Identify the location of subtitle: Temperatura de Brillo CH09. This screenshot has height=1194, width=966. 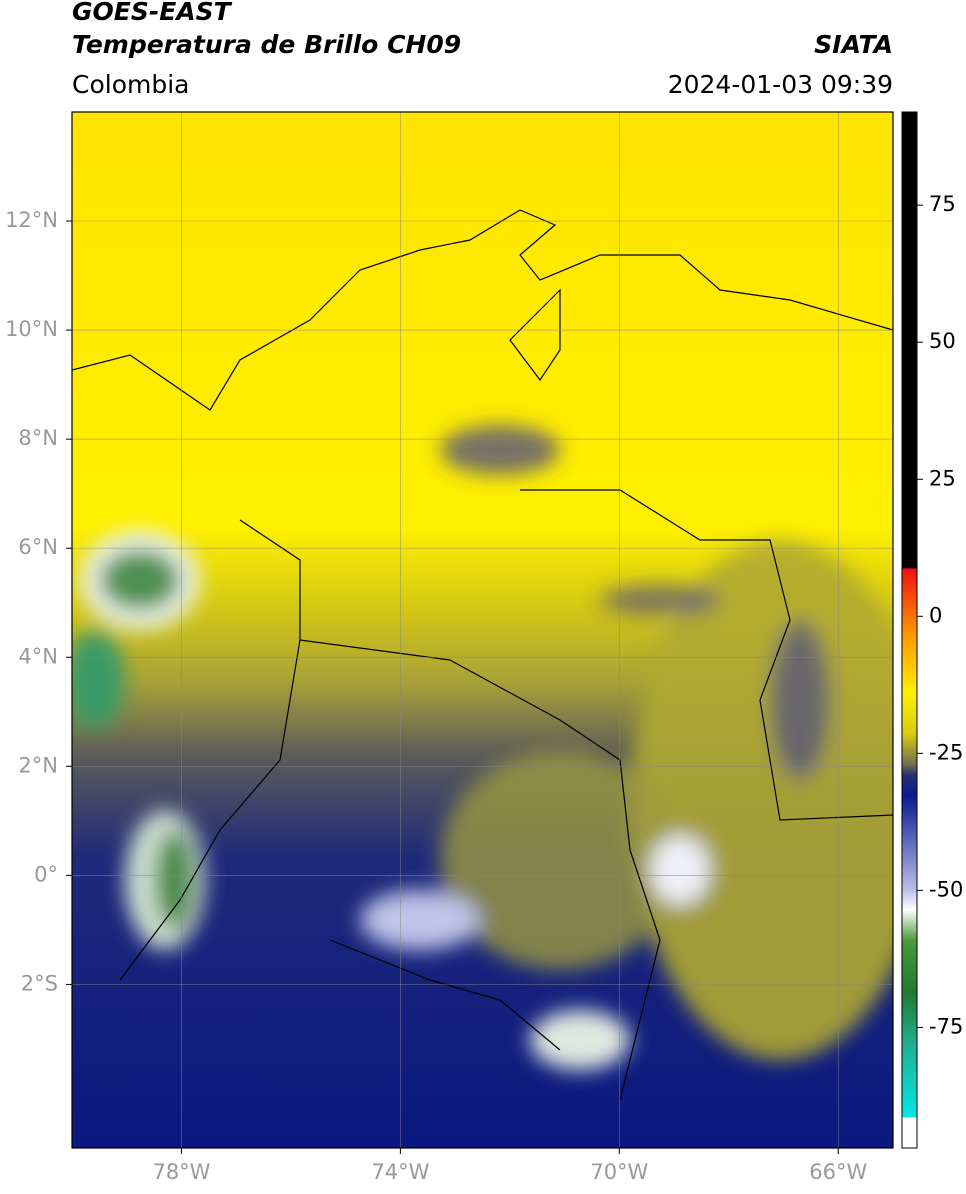
(266, 44).